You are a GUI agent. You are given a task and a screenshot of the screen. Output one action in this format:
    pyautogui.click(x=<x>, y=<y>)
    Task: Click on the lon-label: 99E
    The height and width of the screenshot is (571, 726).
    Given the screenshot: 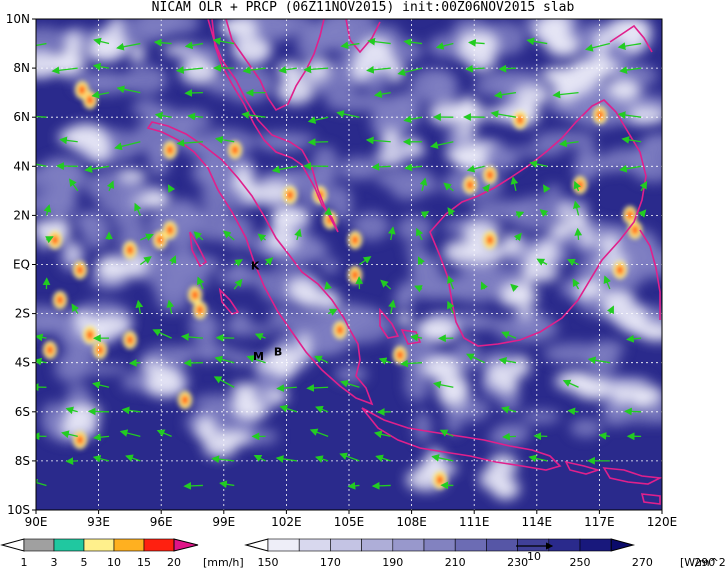 What is the action you would take?
    pyautogui.click(x=223, y=522)
    